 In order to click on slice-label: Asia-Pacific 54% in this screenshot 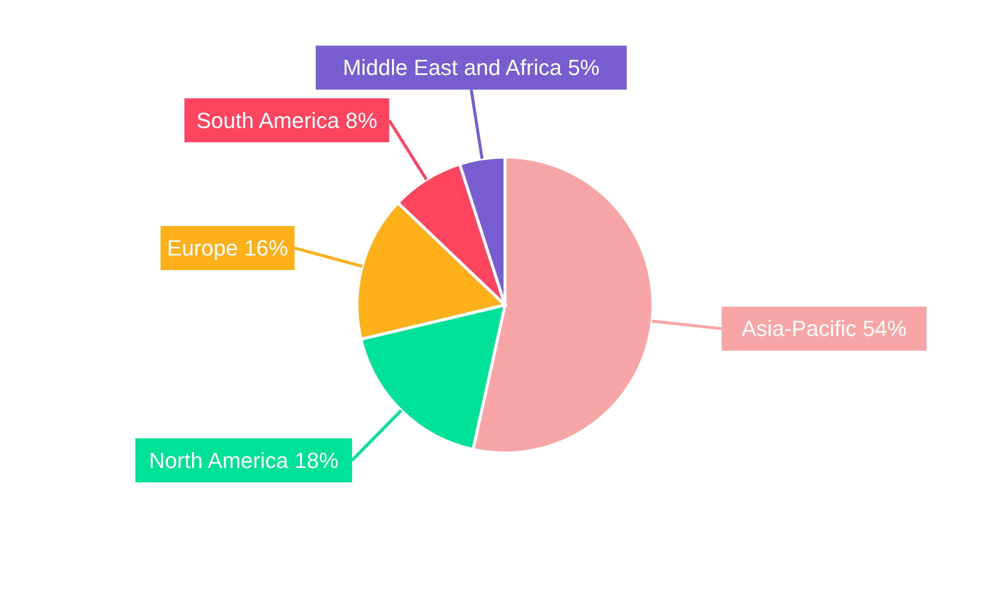, I will do `click(824, 329)`.